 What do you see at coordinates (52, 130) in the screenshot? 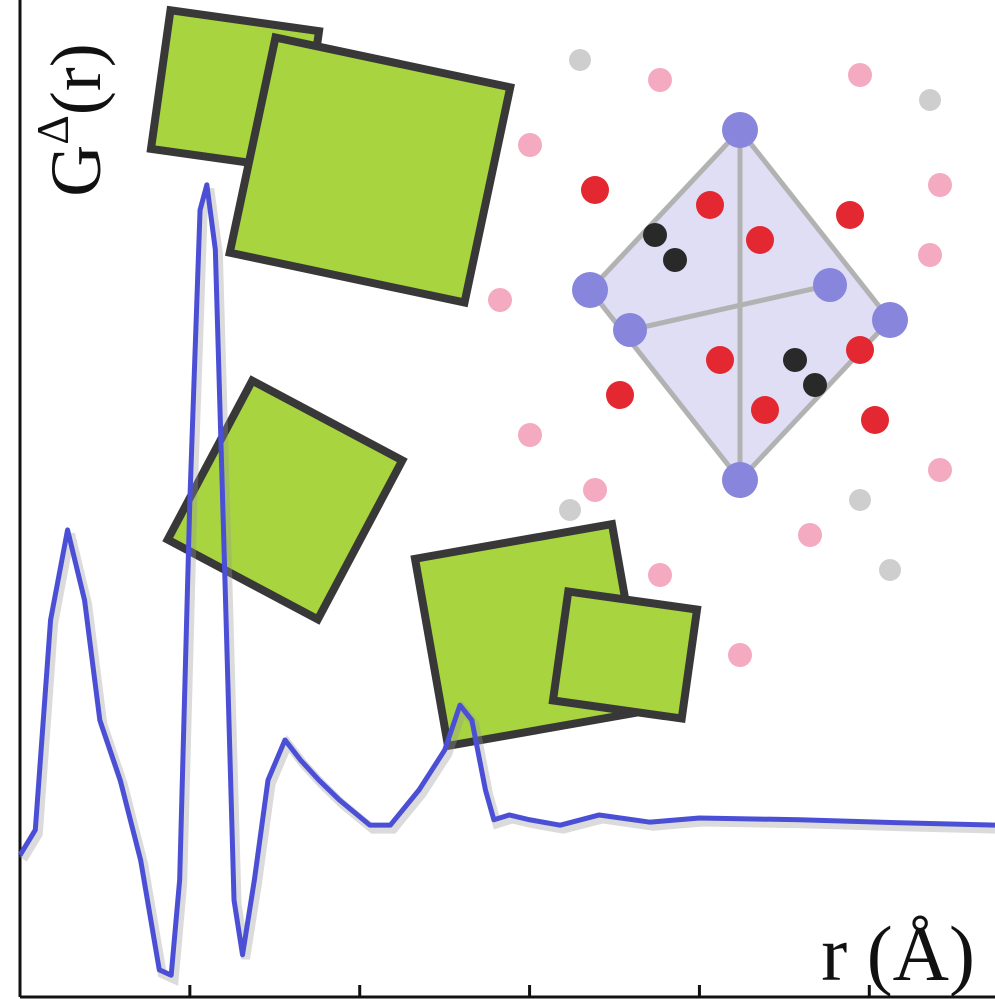
I see `y-label-sup: Δ` at bounding box center [52, 130].